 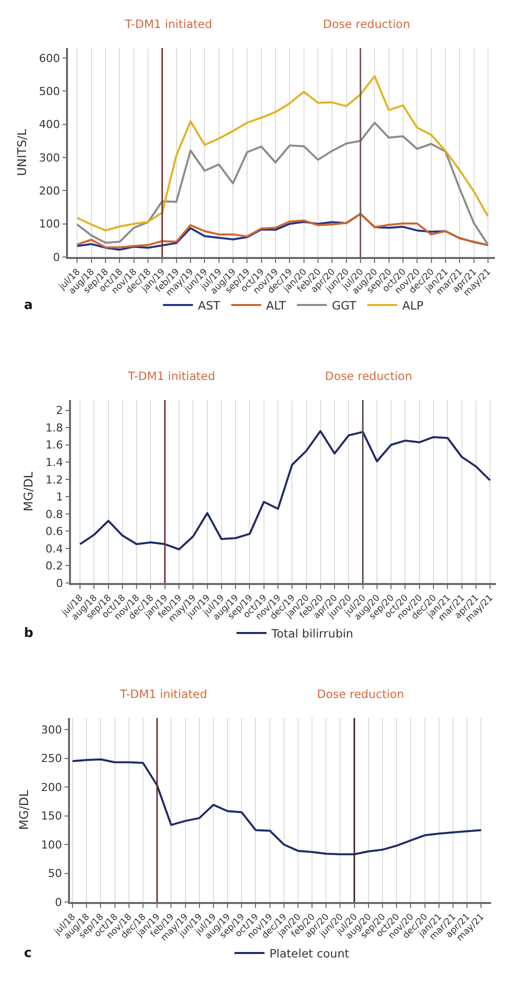 I want to click on text: a, so click(x=28, y=305).